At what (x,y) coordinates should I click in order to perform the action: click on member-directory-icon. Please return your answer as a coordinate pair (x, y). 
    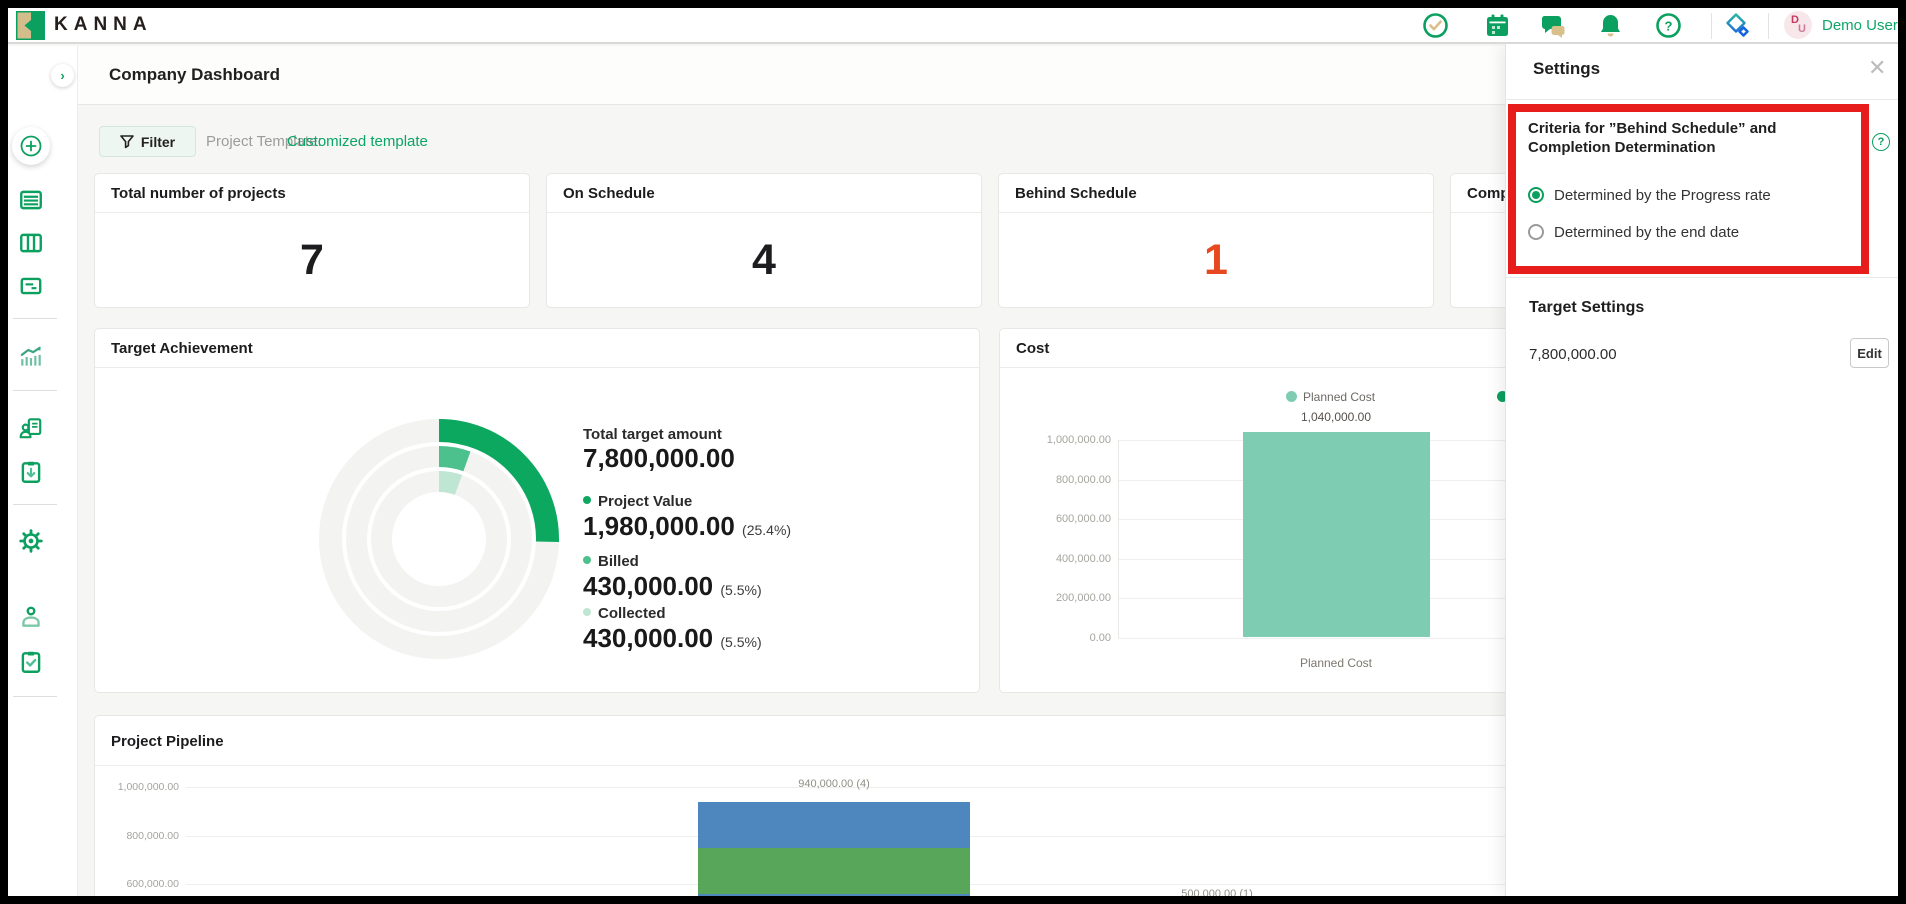
    Looking at the image, I should click on (30, 428).